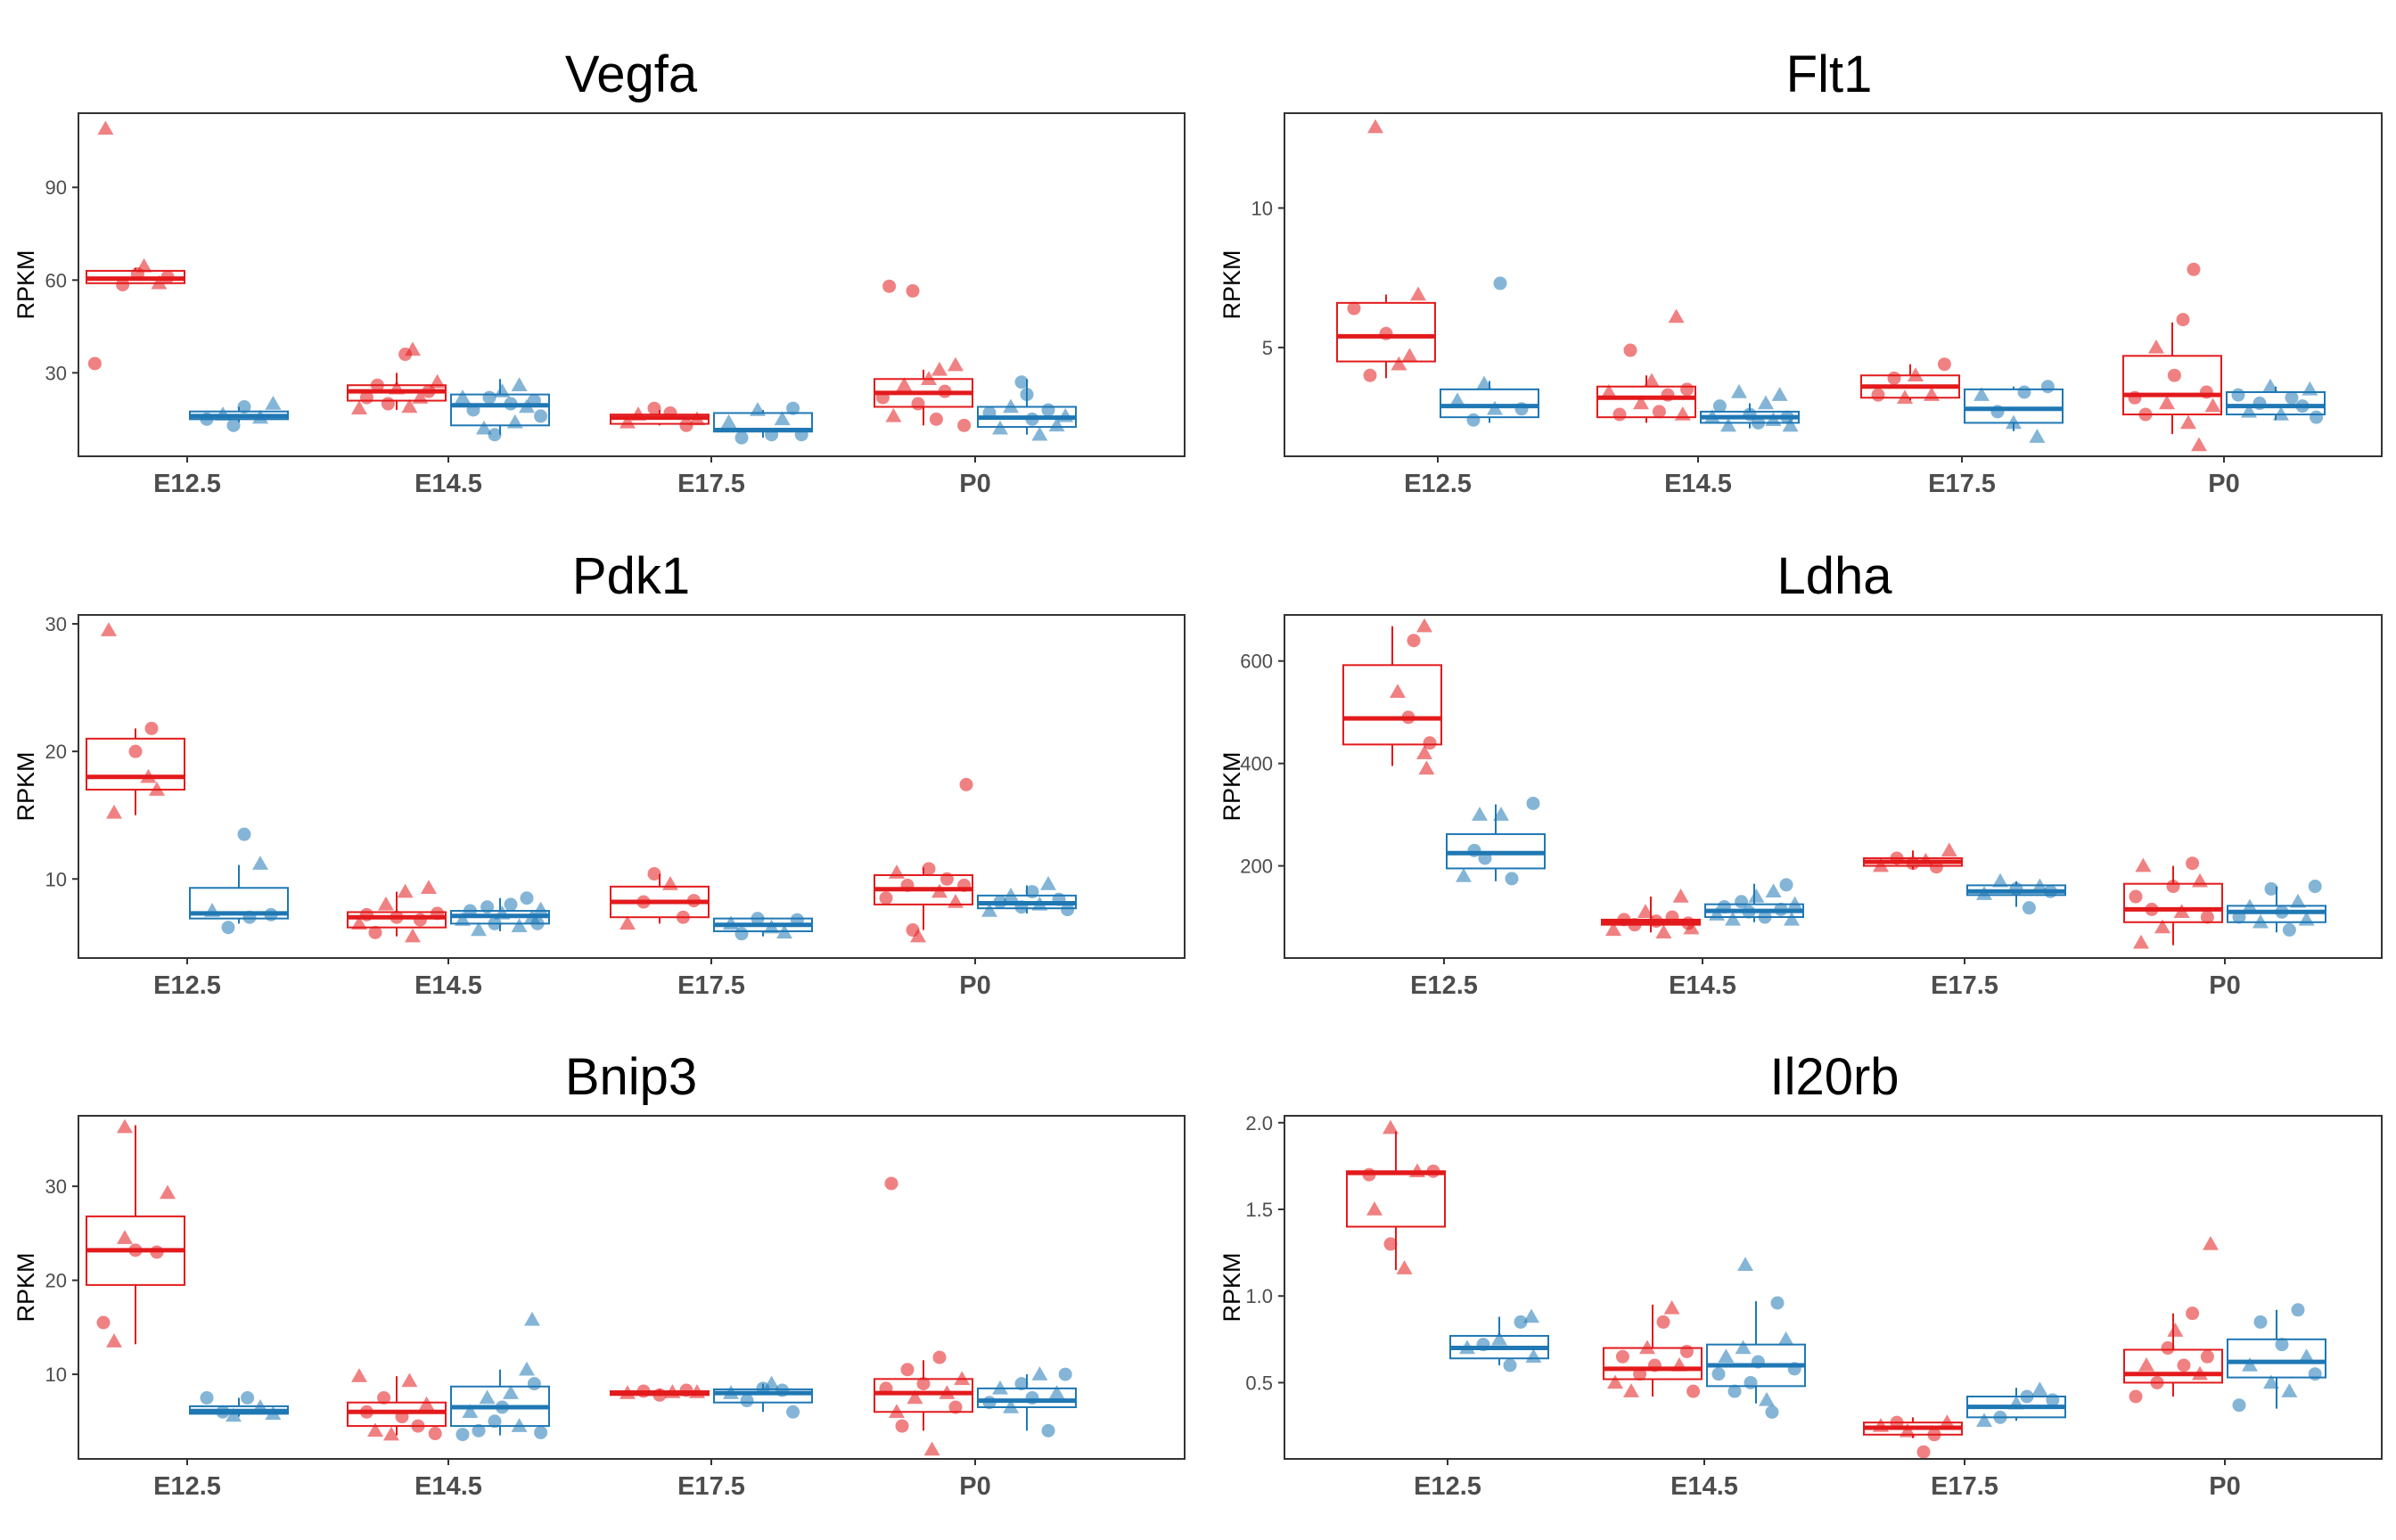 This screenshot has width=2396, height=1540. I want to click on x-tick-label: P0, so click(2224, 985).